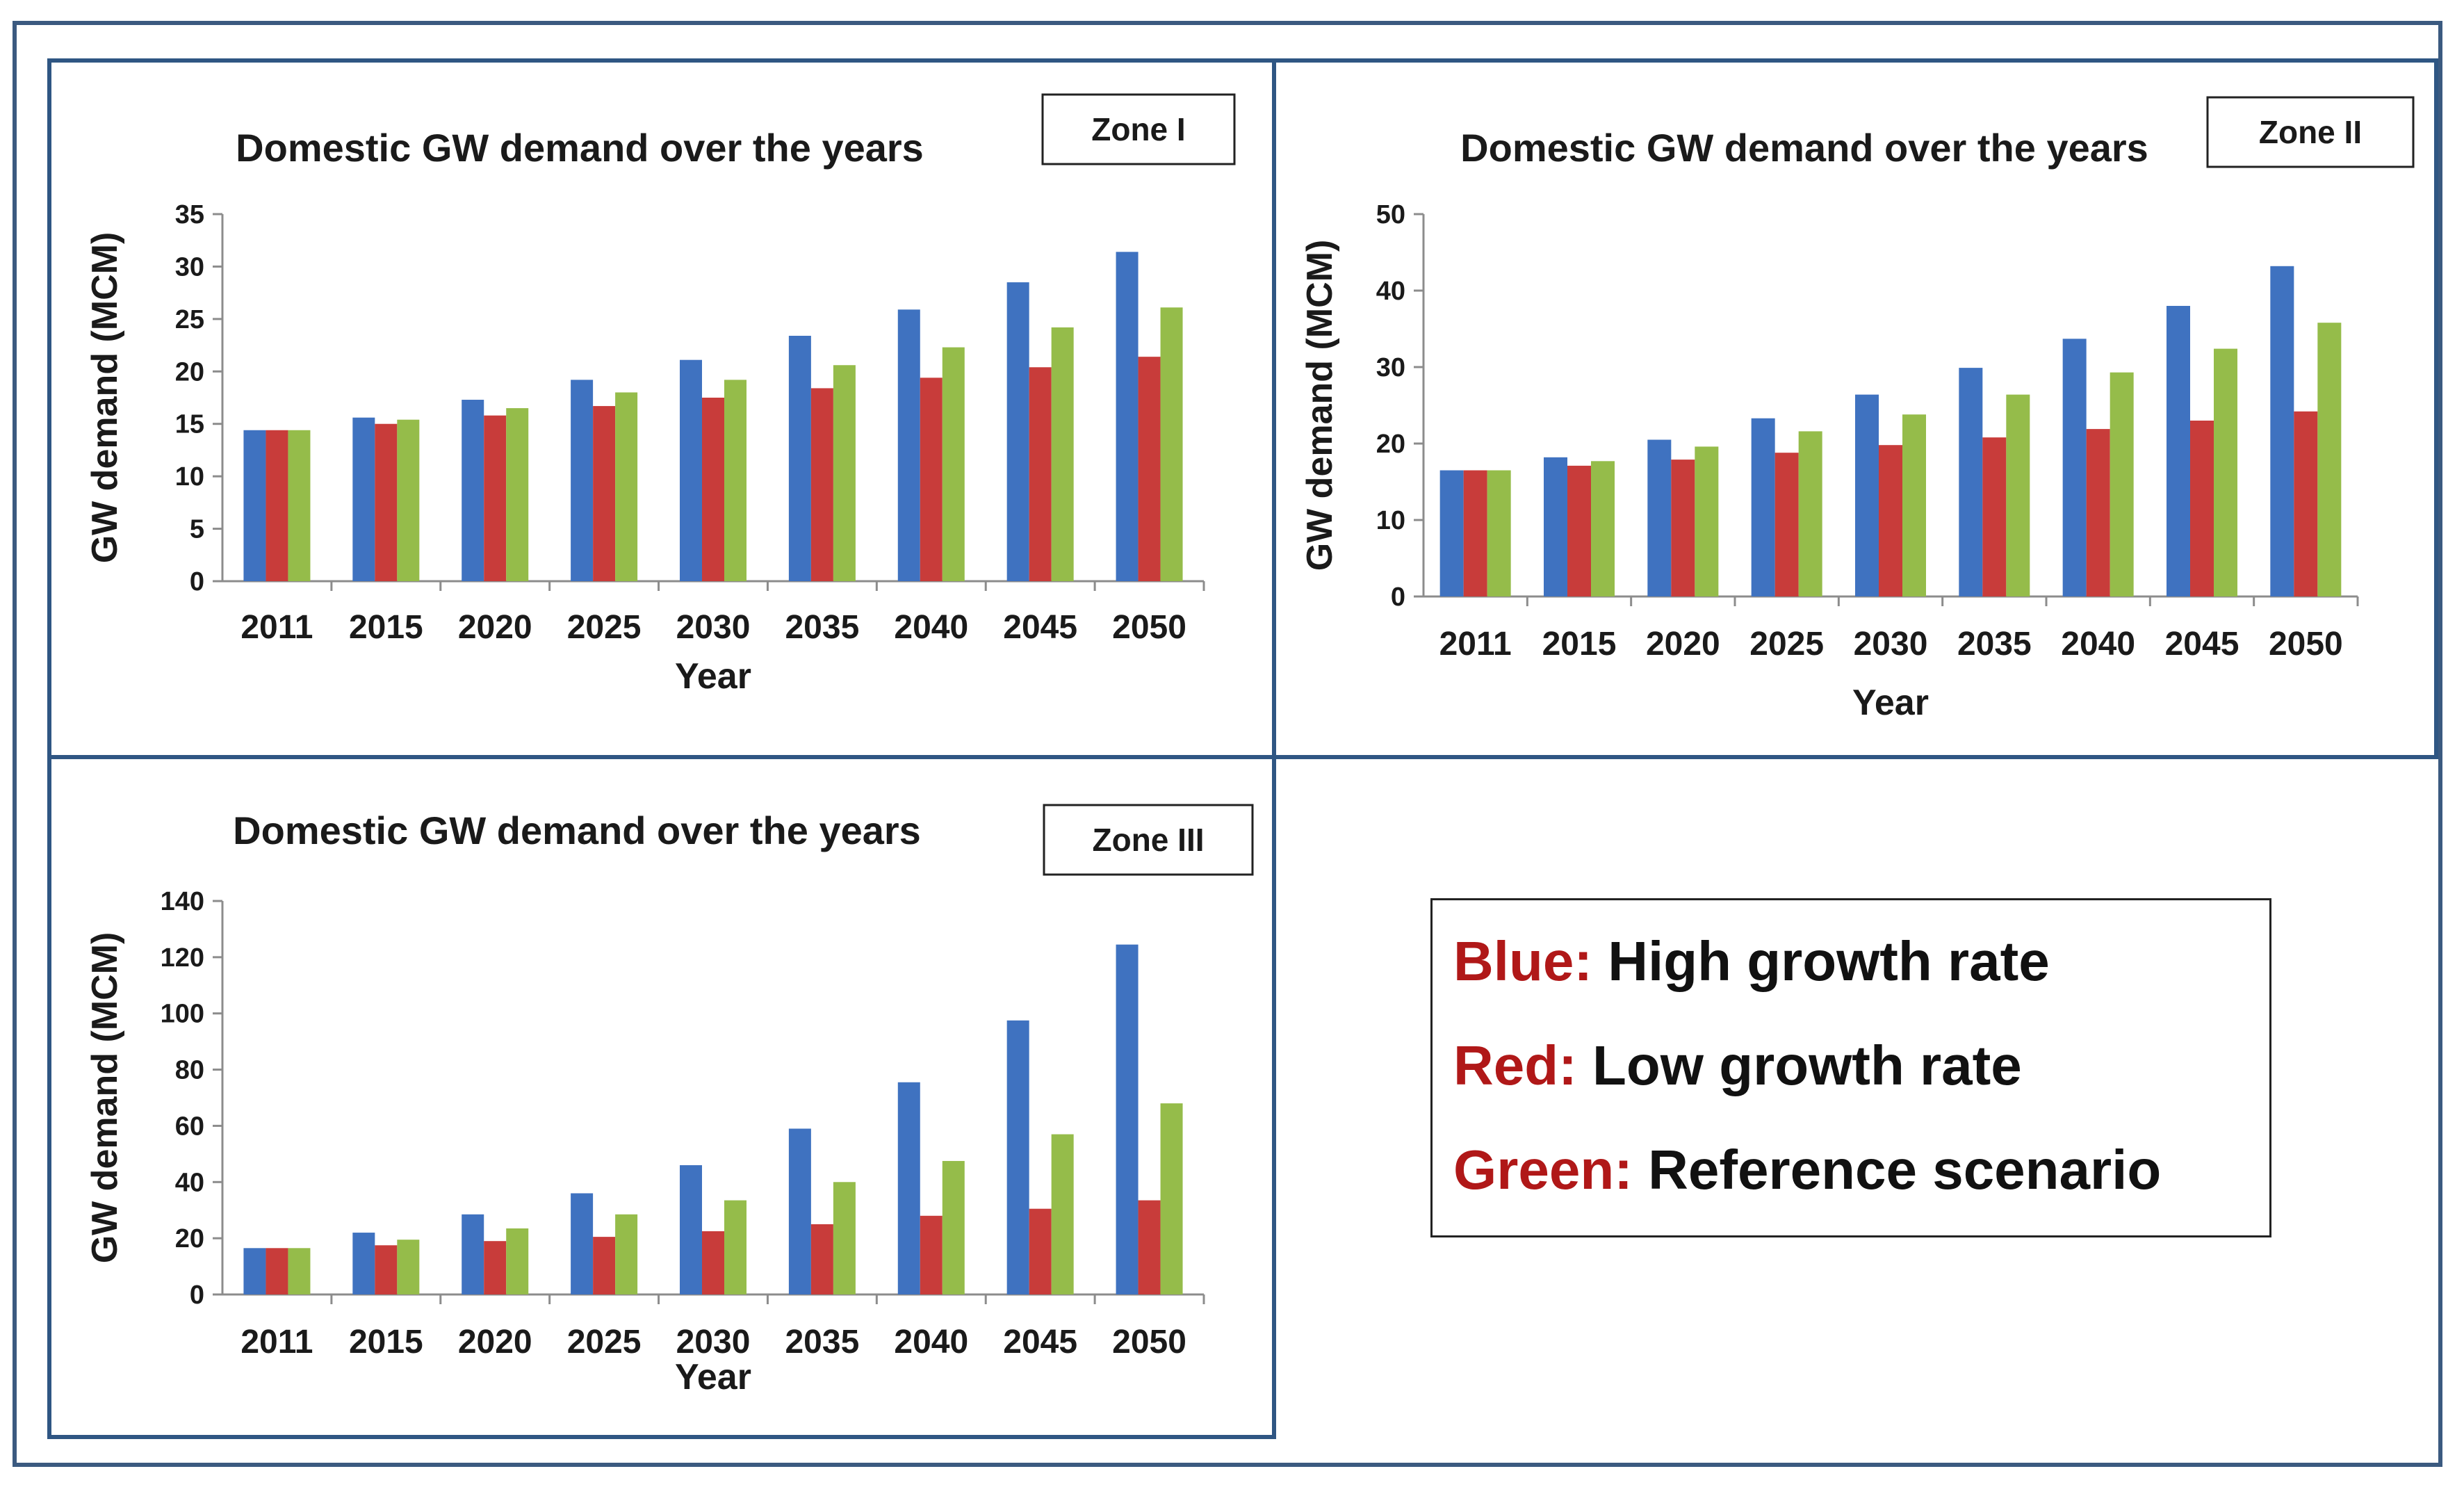 This screenshot has height=1494, width=2464. Describe the element at coordinates (1171, 444) in the screenshot. I see `bar-ref-2050` at that location.